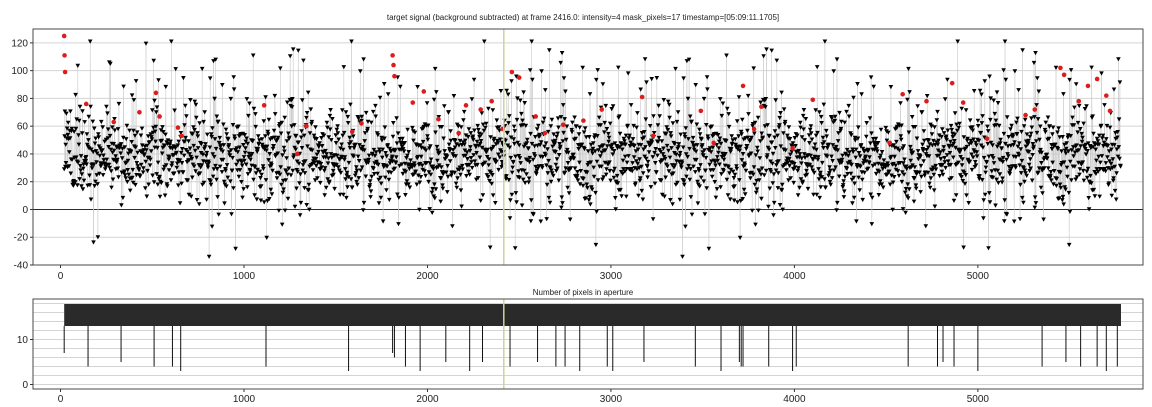 This screenshot has height=407, width=1152. I want to click on signal-point-2033, so click(810, 129).